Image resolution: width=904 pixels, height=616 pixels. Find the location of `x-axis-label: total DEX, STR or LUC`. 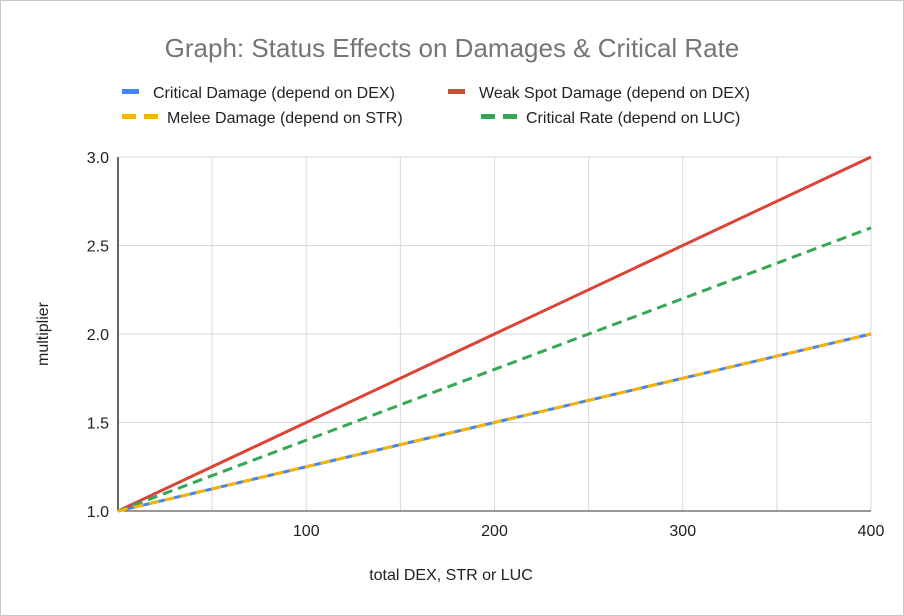

x-axis-label: total DEX, STR or LUC is located at coordinates (451, 575).